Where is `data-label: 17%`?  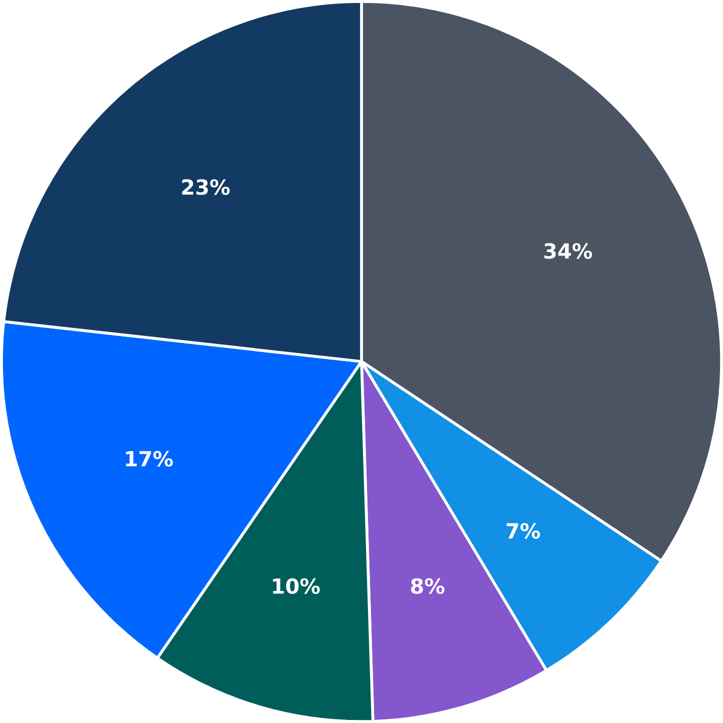
data-label: 17% is located at coordinates (149, 458).